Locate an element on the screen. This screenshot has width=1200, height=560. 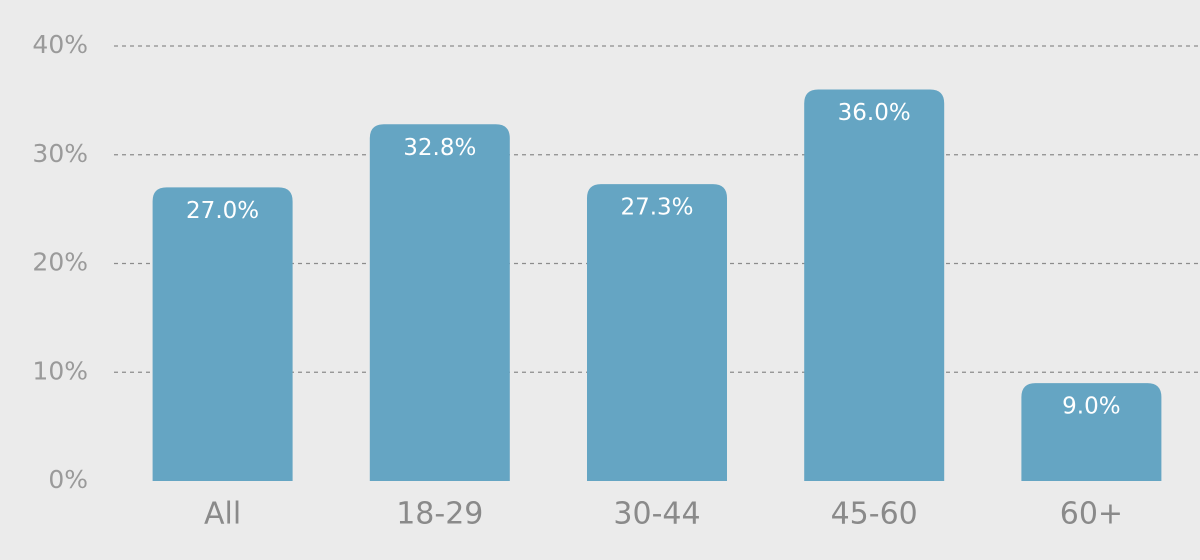
value-label: 9.0% is located at coordinates (1091, 407).